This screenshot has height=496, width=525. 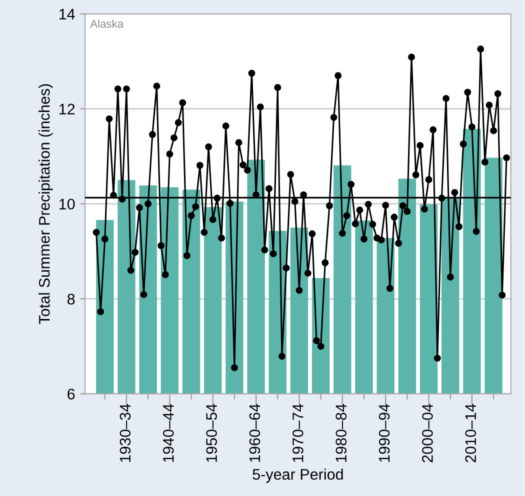 What do you see at coordinates (67, 109) in the screenshot?
I see `y-tick-label: 12` at bounding box center [67, 109].